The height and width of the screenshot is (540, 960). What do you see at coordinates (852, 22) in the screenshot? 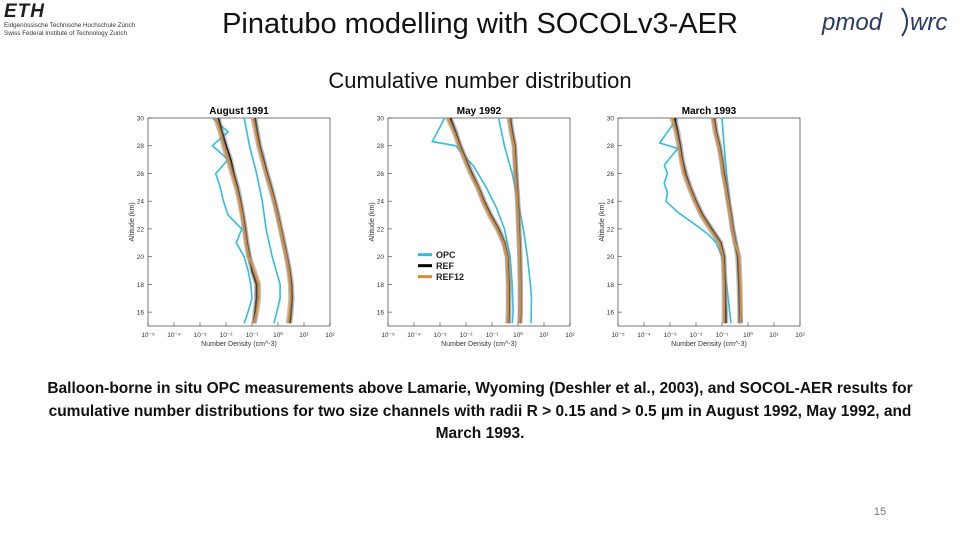
I see `pmod-logo-text: pmod` at bounding box center [852, 22].